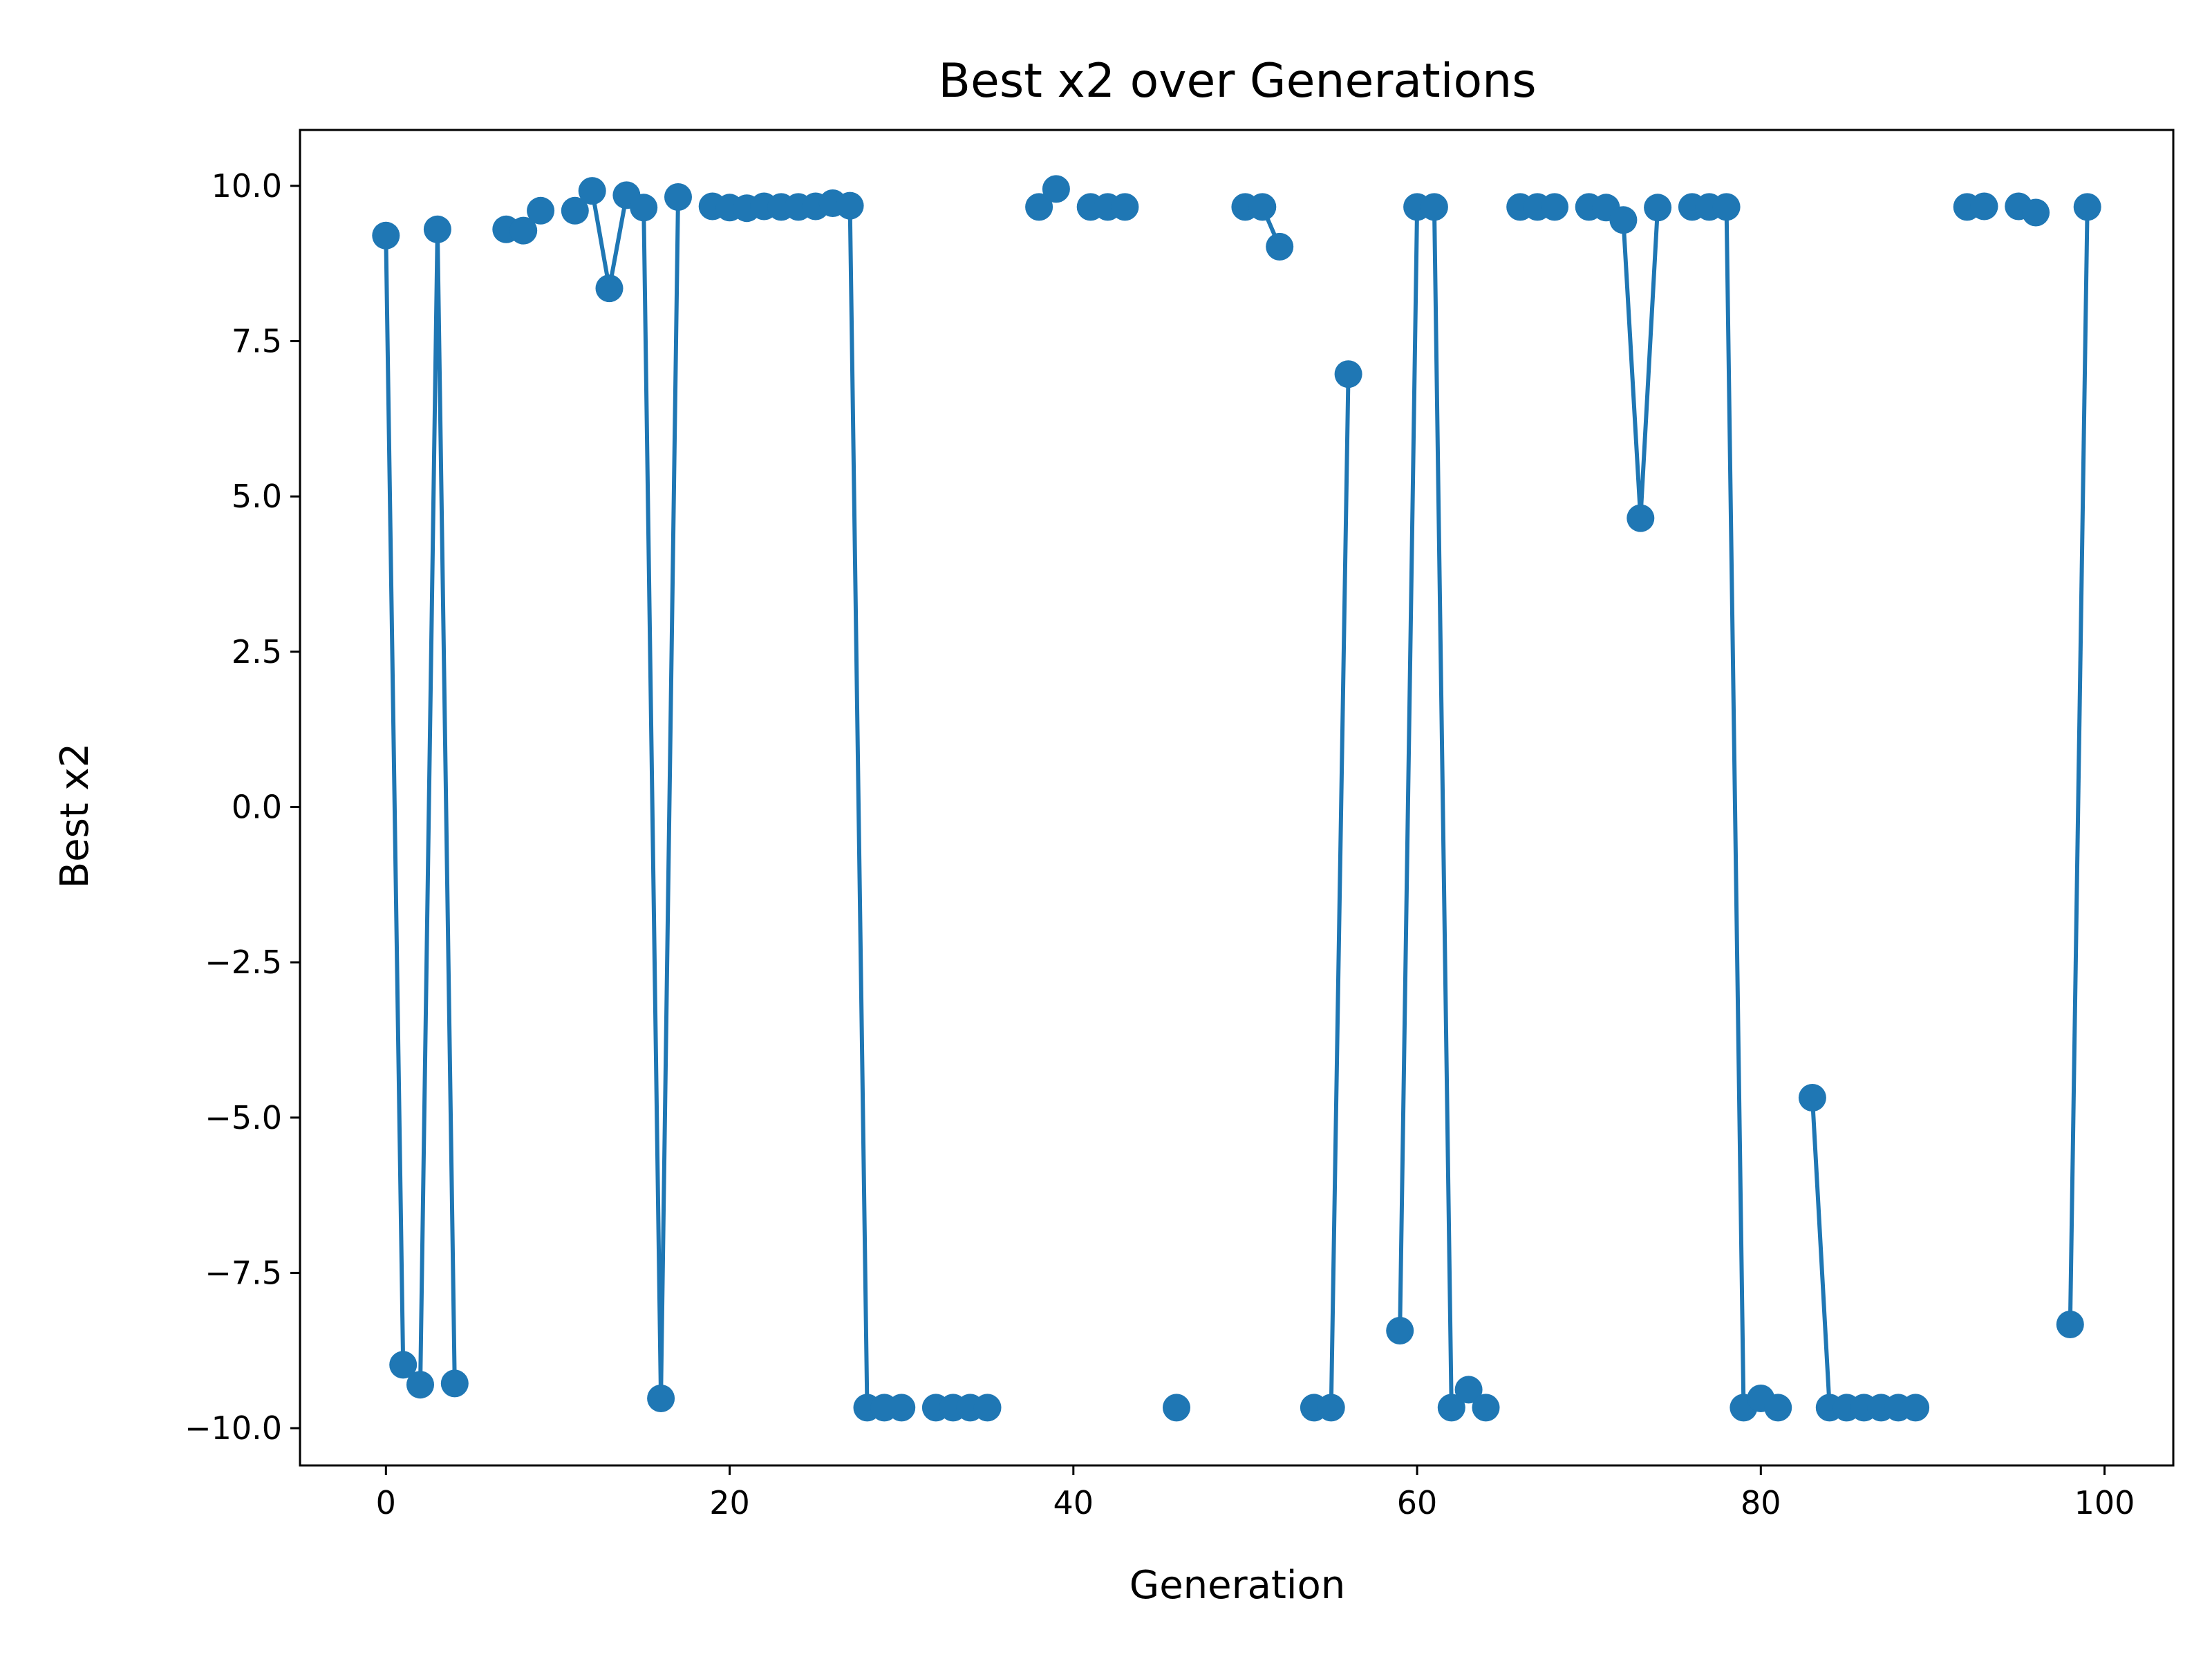 Image resolution: width=2212 pixels, height=1659 pixels. I want to click on x-tick-label: 100, so click(2104, 1502).